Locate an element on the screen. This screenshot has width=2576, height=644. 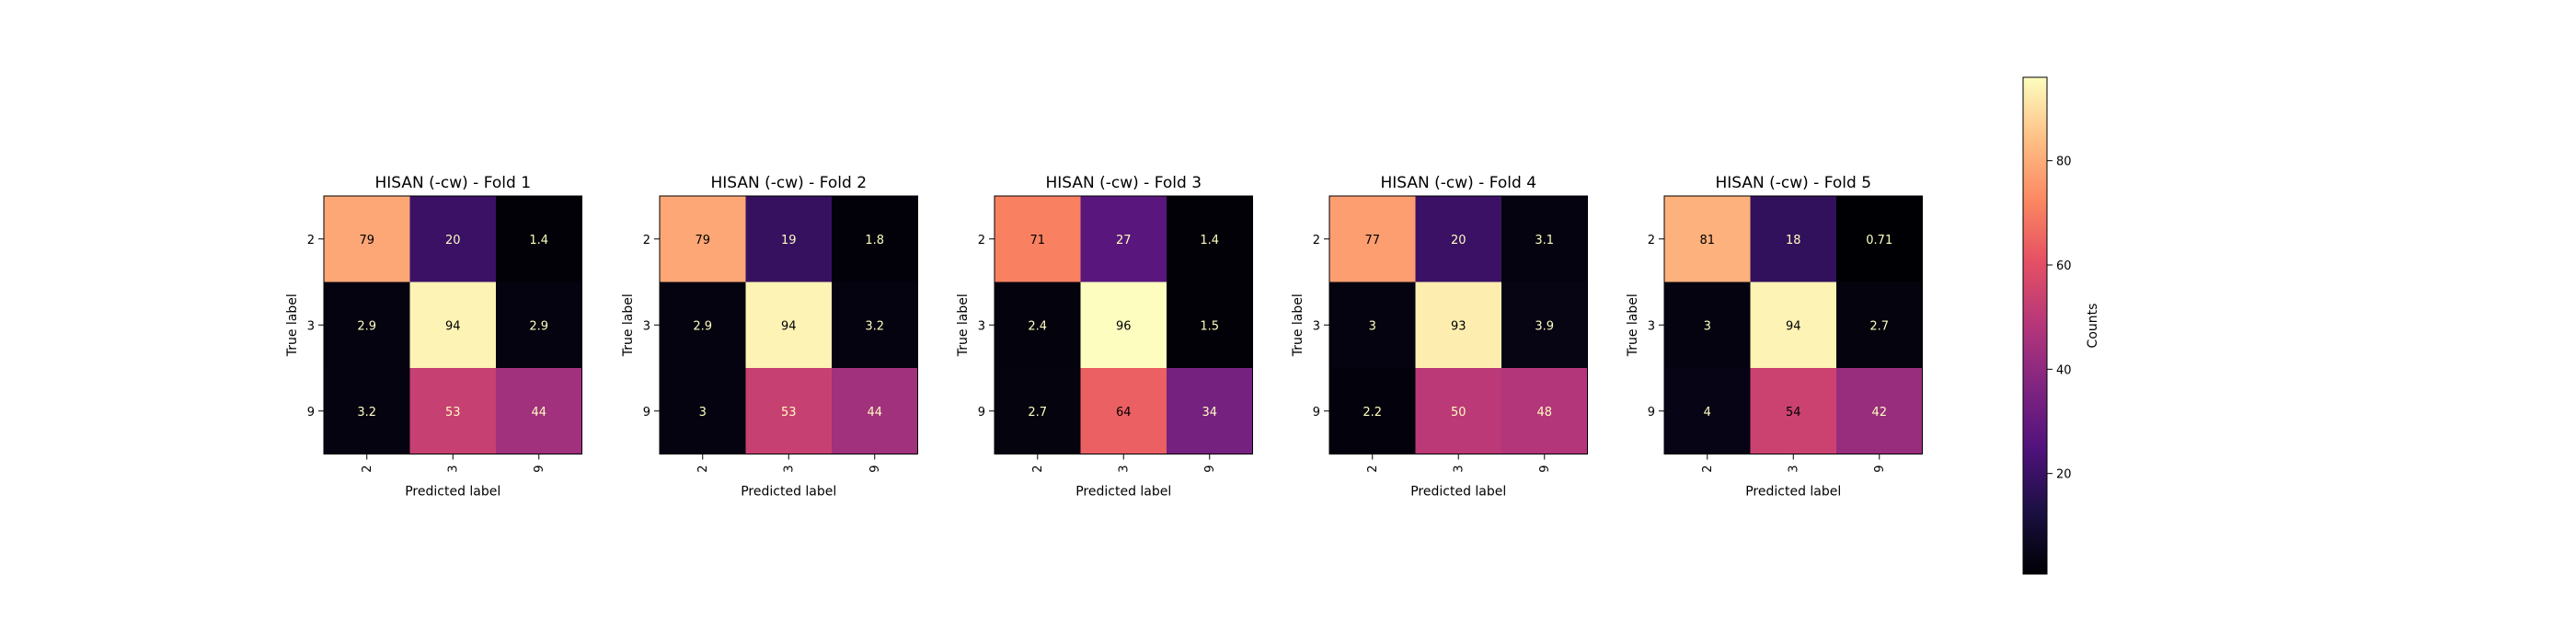
cell-value-label: 1.8 is located at coordinates (874, 241).